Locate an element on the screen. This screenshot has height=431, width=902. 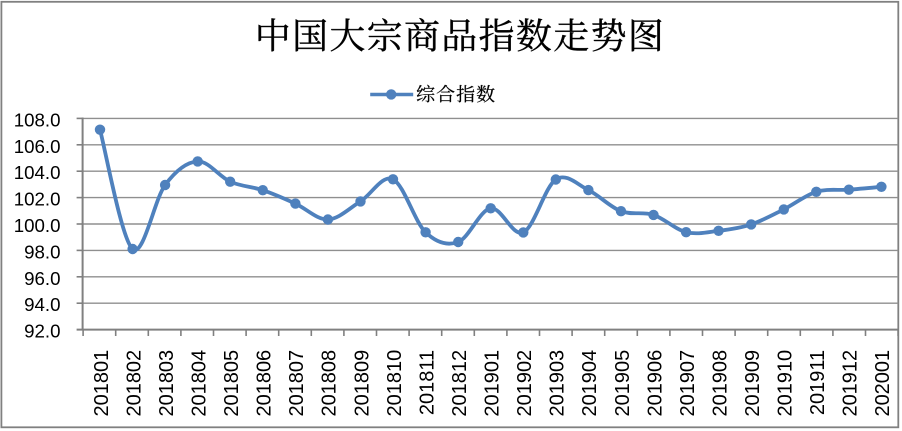
svg-text: 201810 is located at coordinates (395, 383).